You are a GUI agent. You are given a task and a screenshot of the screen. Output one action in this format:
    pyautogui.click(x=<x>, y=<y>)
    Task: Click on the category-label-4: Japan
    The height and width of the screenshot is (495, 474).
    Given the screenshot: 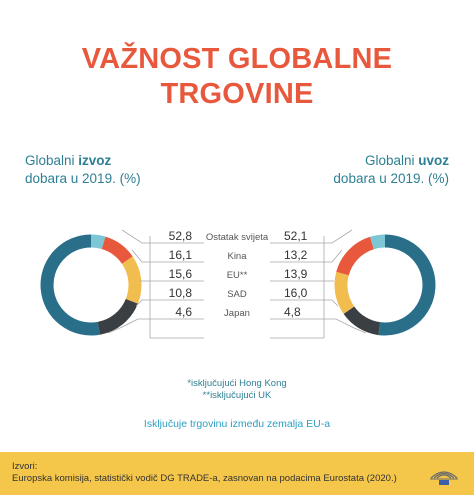 What is the action you would take?
    pyautogui.click(x=237, y=313)
    